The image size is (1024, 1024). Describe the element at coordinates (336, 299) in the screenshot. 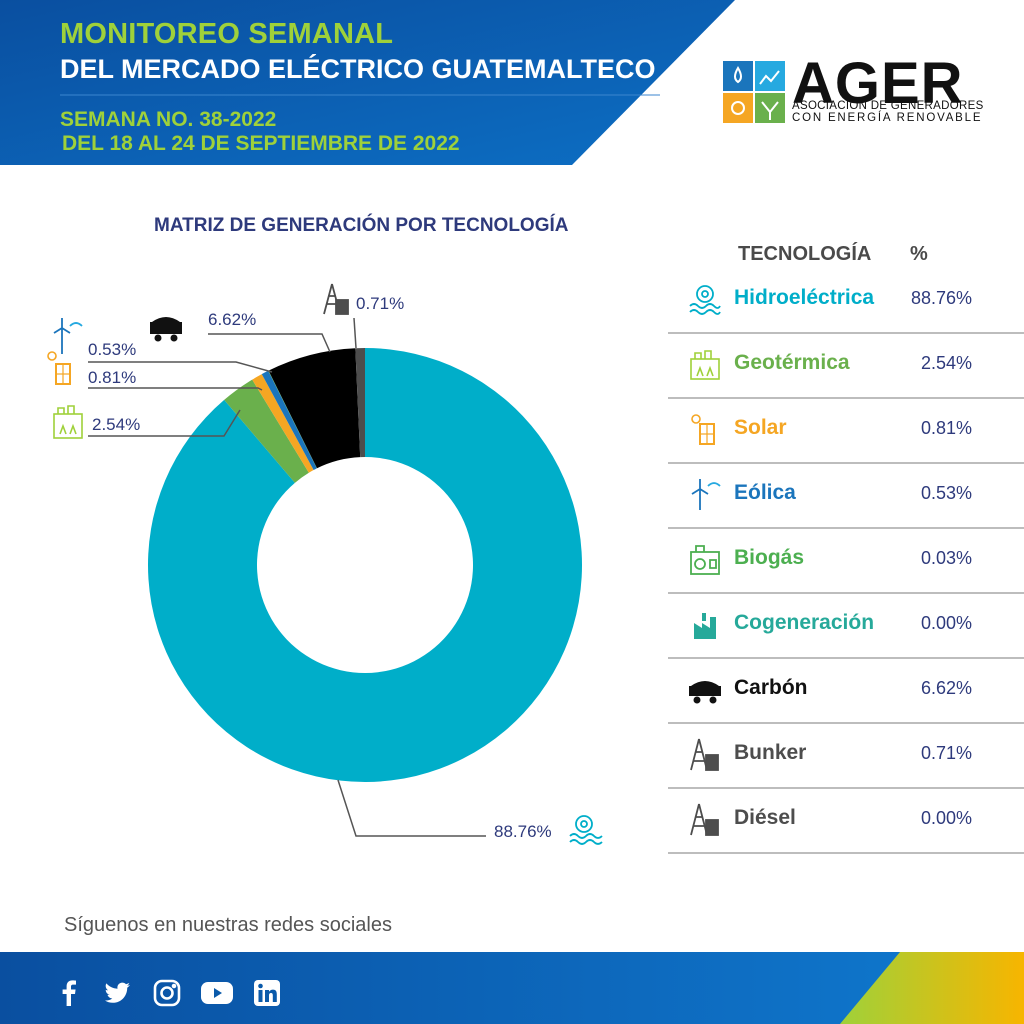

I see `chart-icon-oil-derrick` at that location.